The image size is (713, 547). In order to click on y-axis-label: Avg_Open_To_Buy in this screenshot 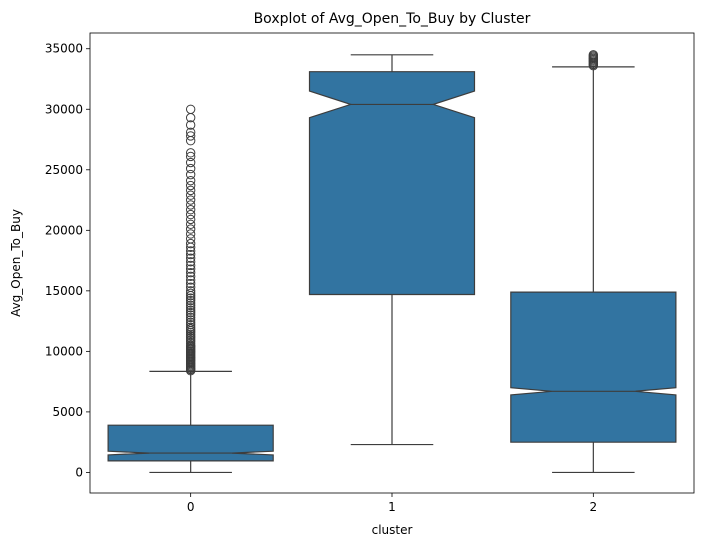, I will do `click(16, 263)`.